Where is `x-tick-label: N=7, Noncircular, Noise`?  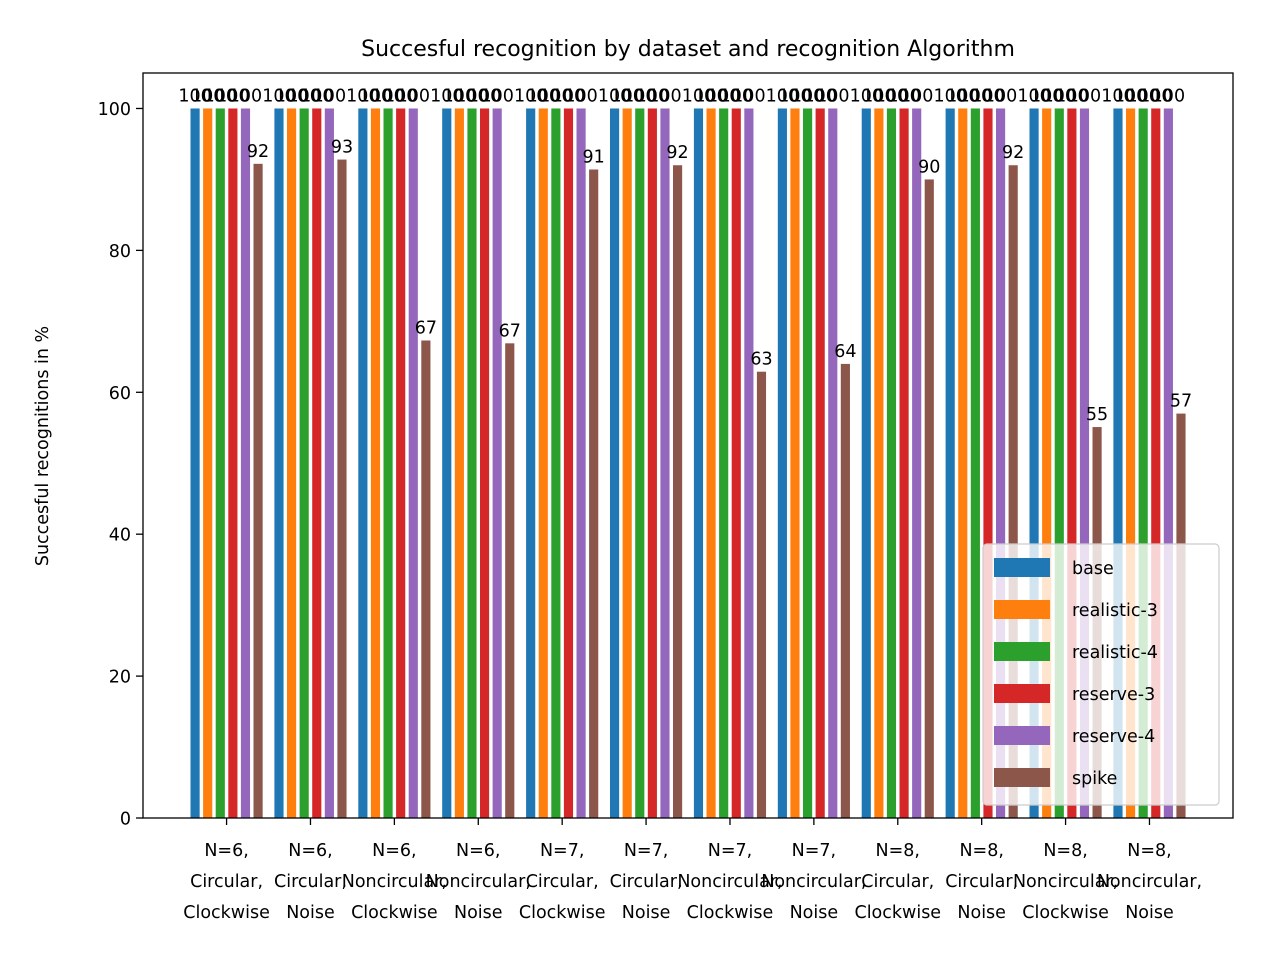
x-tick-label: N=7, Noncircular, Noise is located at coordinates (813, 882).